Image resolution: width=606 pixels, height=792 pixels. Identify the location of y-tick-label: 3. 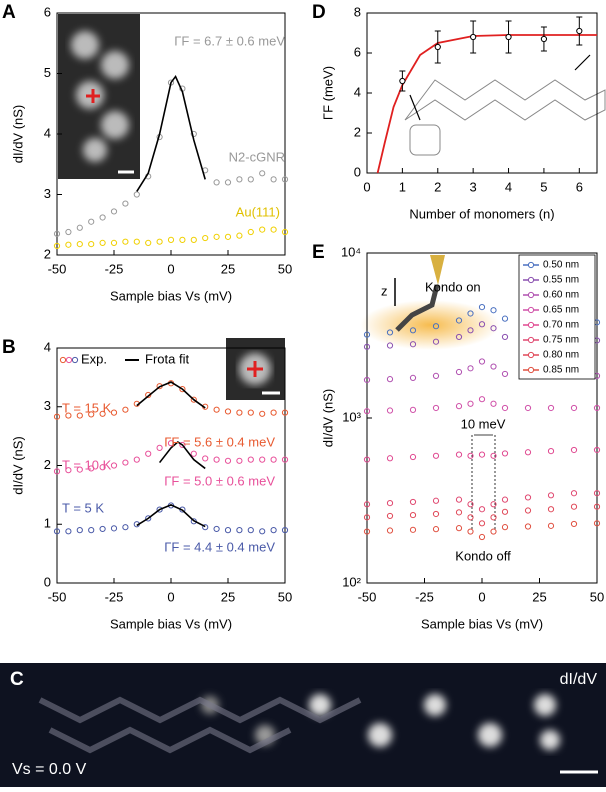
(47, 405).